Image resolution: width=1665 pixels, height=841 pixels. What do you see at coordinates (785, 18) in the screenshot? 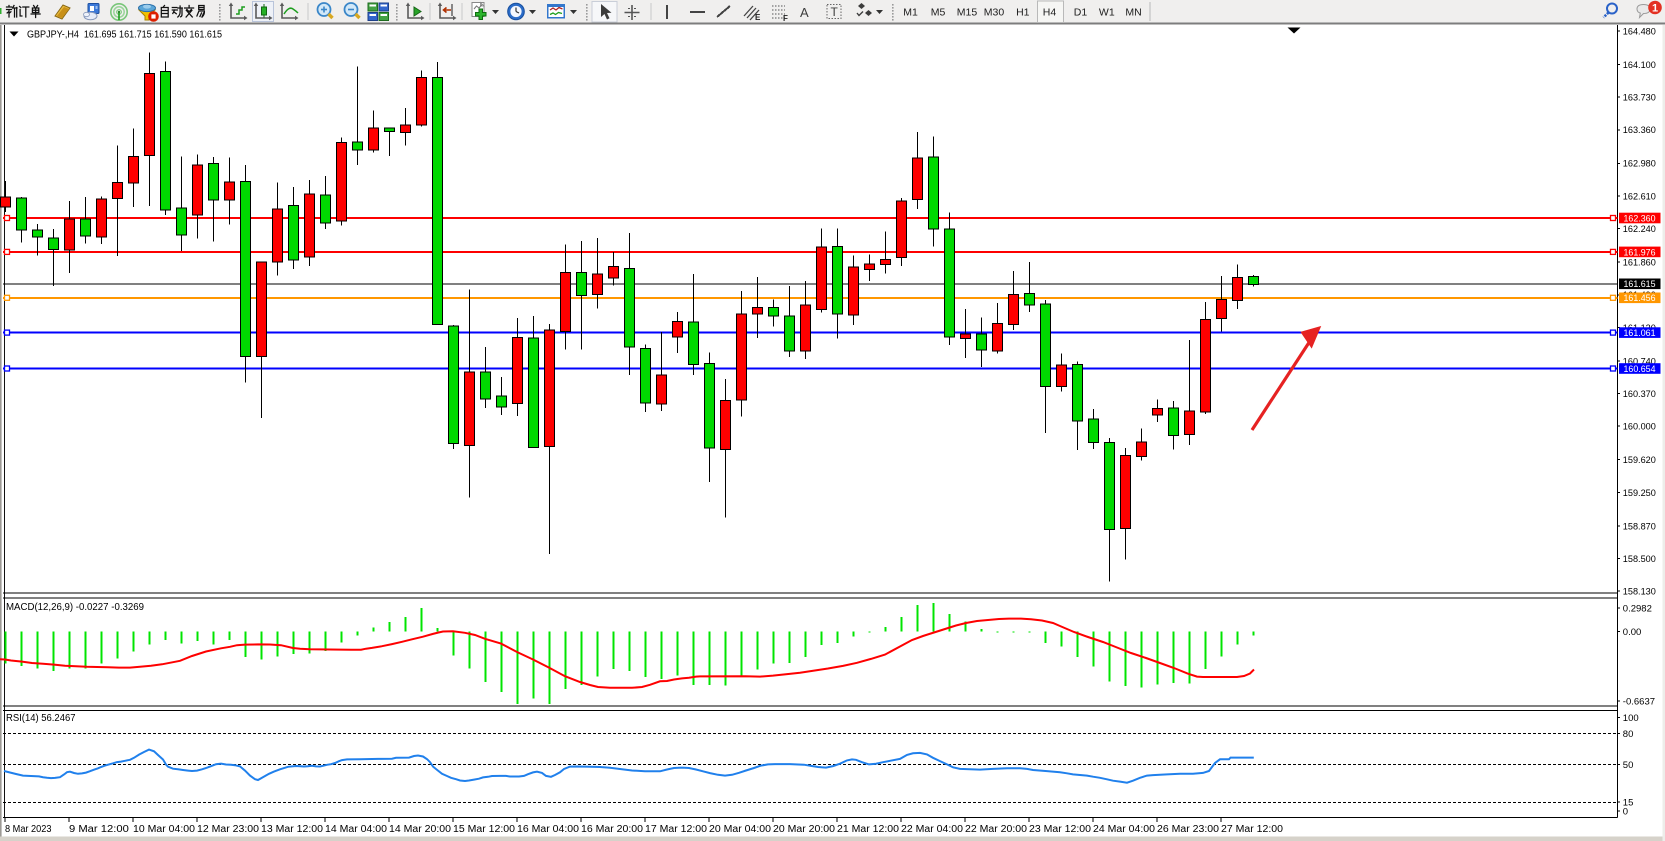
I see `svg-text: F` at bounding box center [785, 18].